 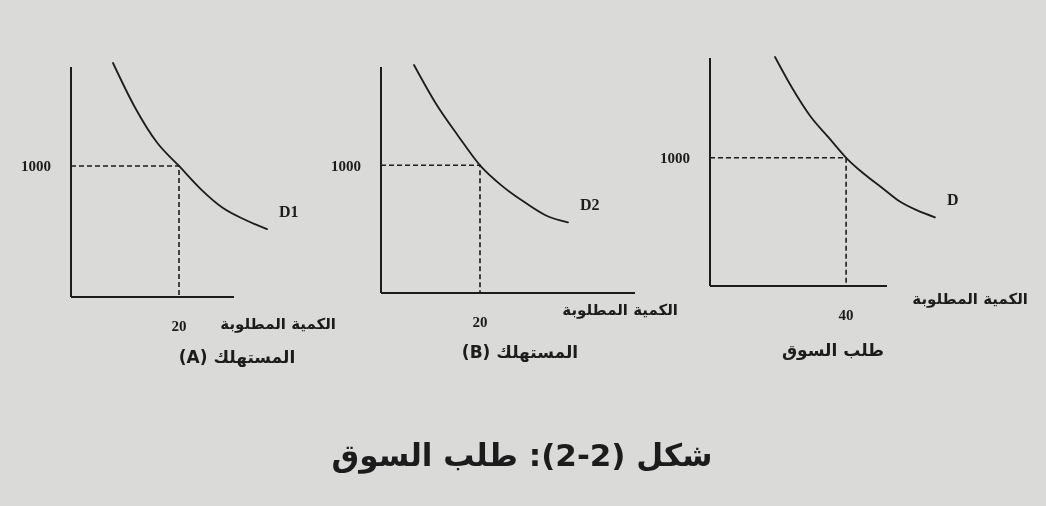 I want to click on text: شكل (2-2): طلب السوق, so click(x=522, y=455).